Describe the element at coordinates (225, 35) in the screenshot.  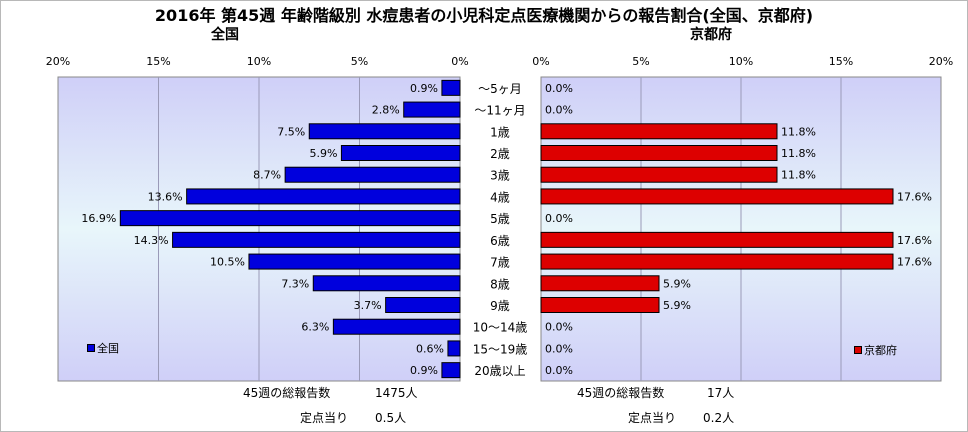
I see `left-panel-title: 全国` at that location.